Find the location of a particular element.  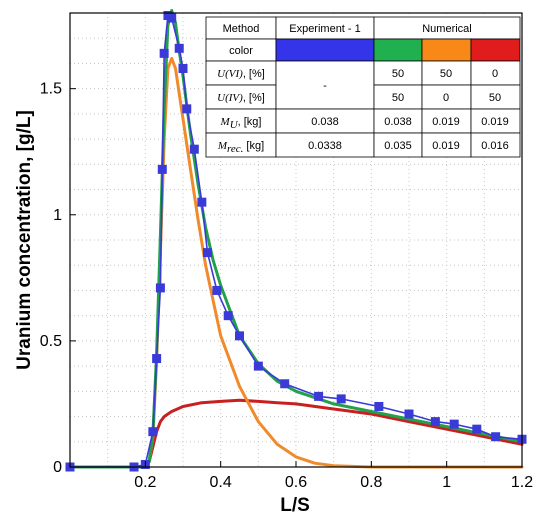

y-tick-label: 1.5 is located at coordinates (51, 89).